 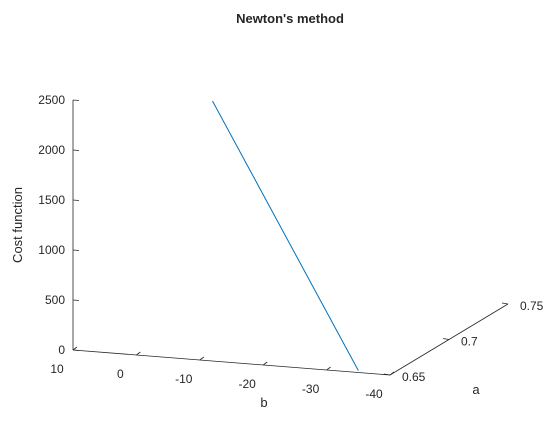 What do you see at coordinates (414, 377) in the screenshot?
I see `a-tick-label: 0.65` at bounding box center [414, 377].